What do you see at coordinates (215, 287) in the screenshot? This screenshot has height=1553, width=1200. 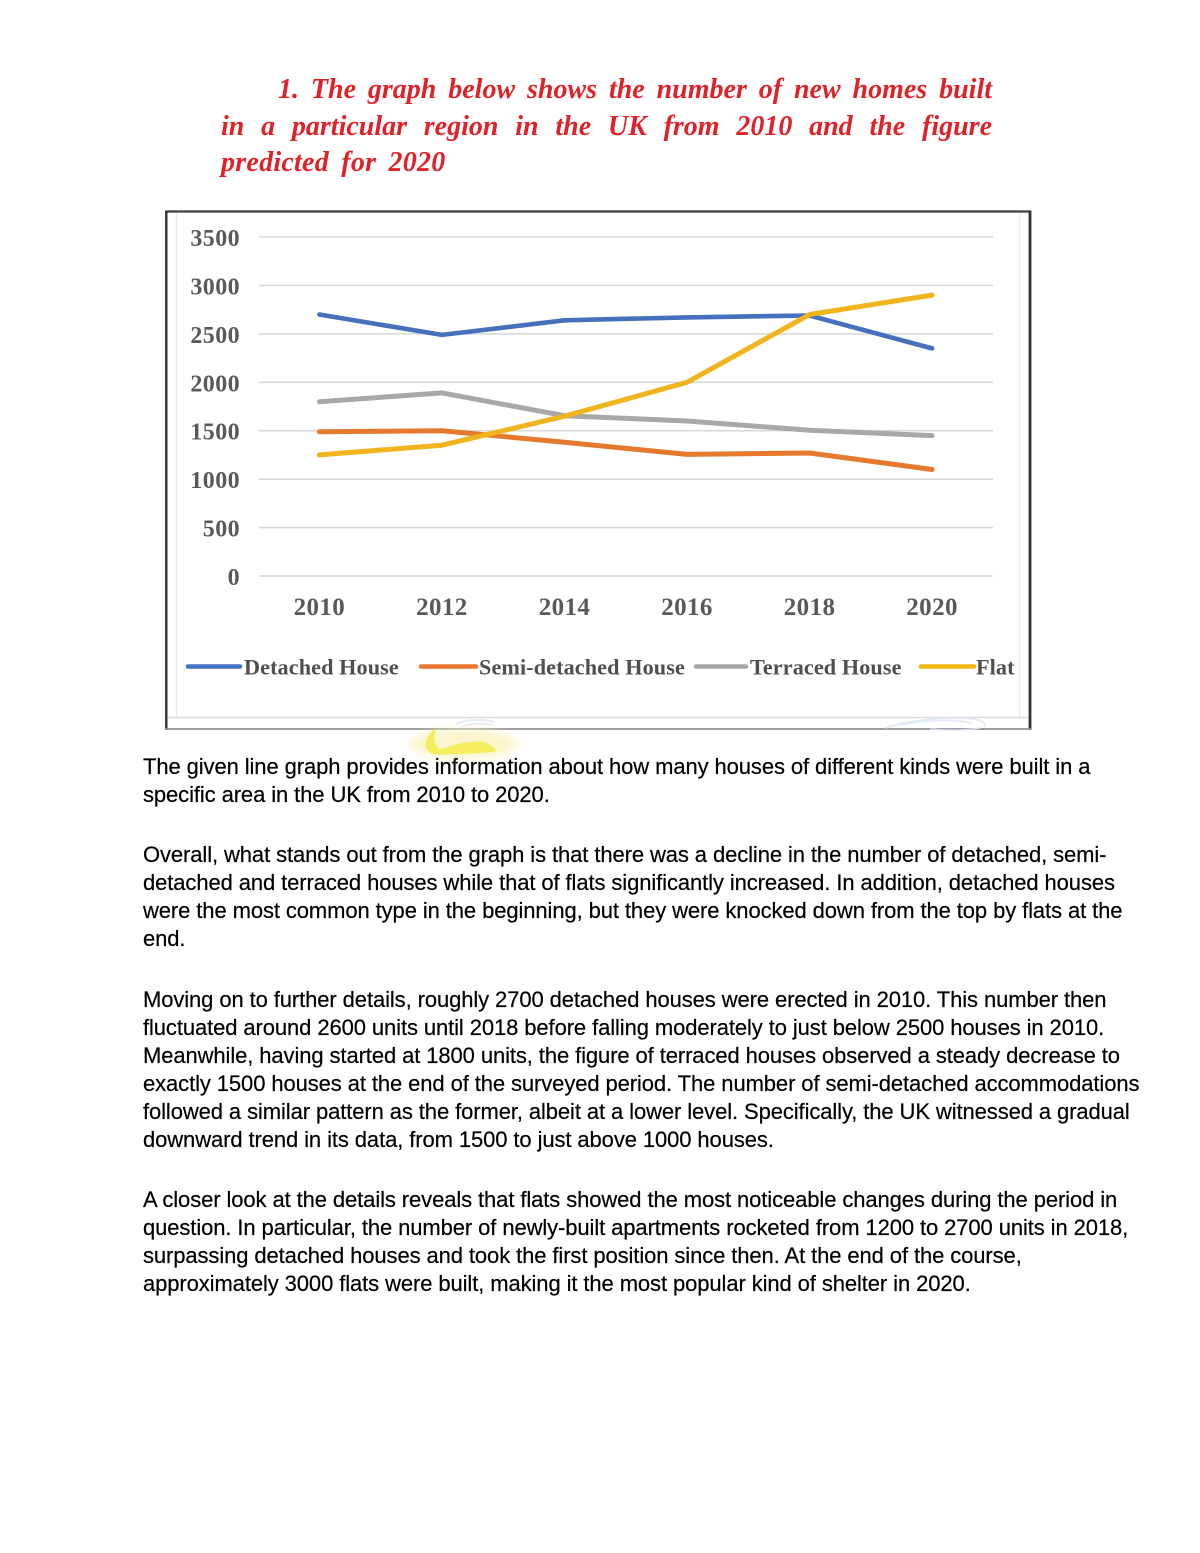 I see `svg-text: 3000` at bounding box center [215, 287].